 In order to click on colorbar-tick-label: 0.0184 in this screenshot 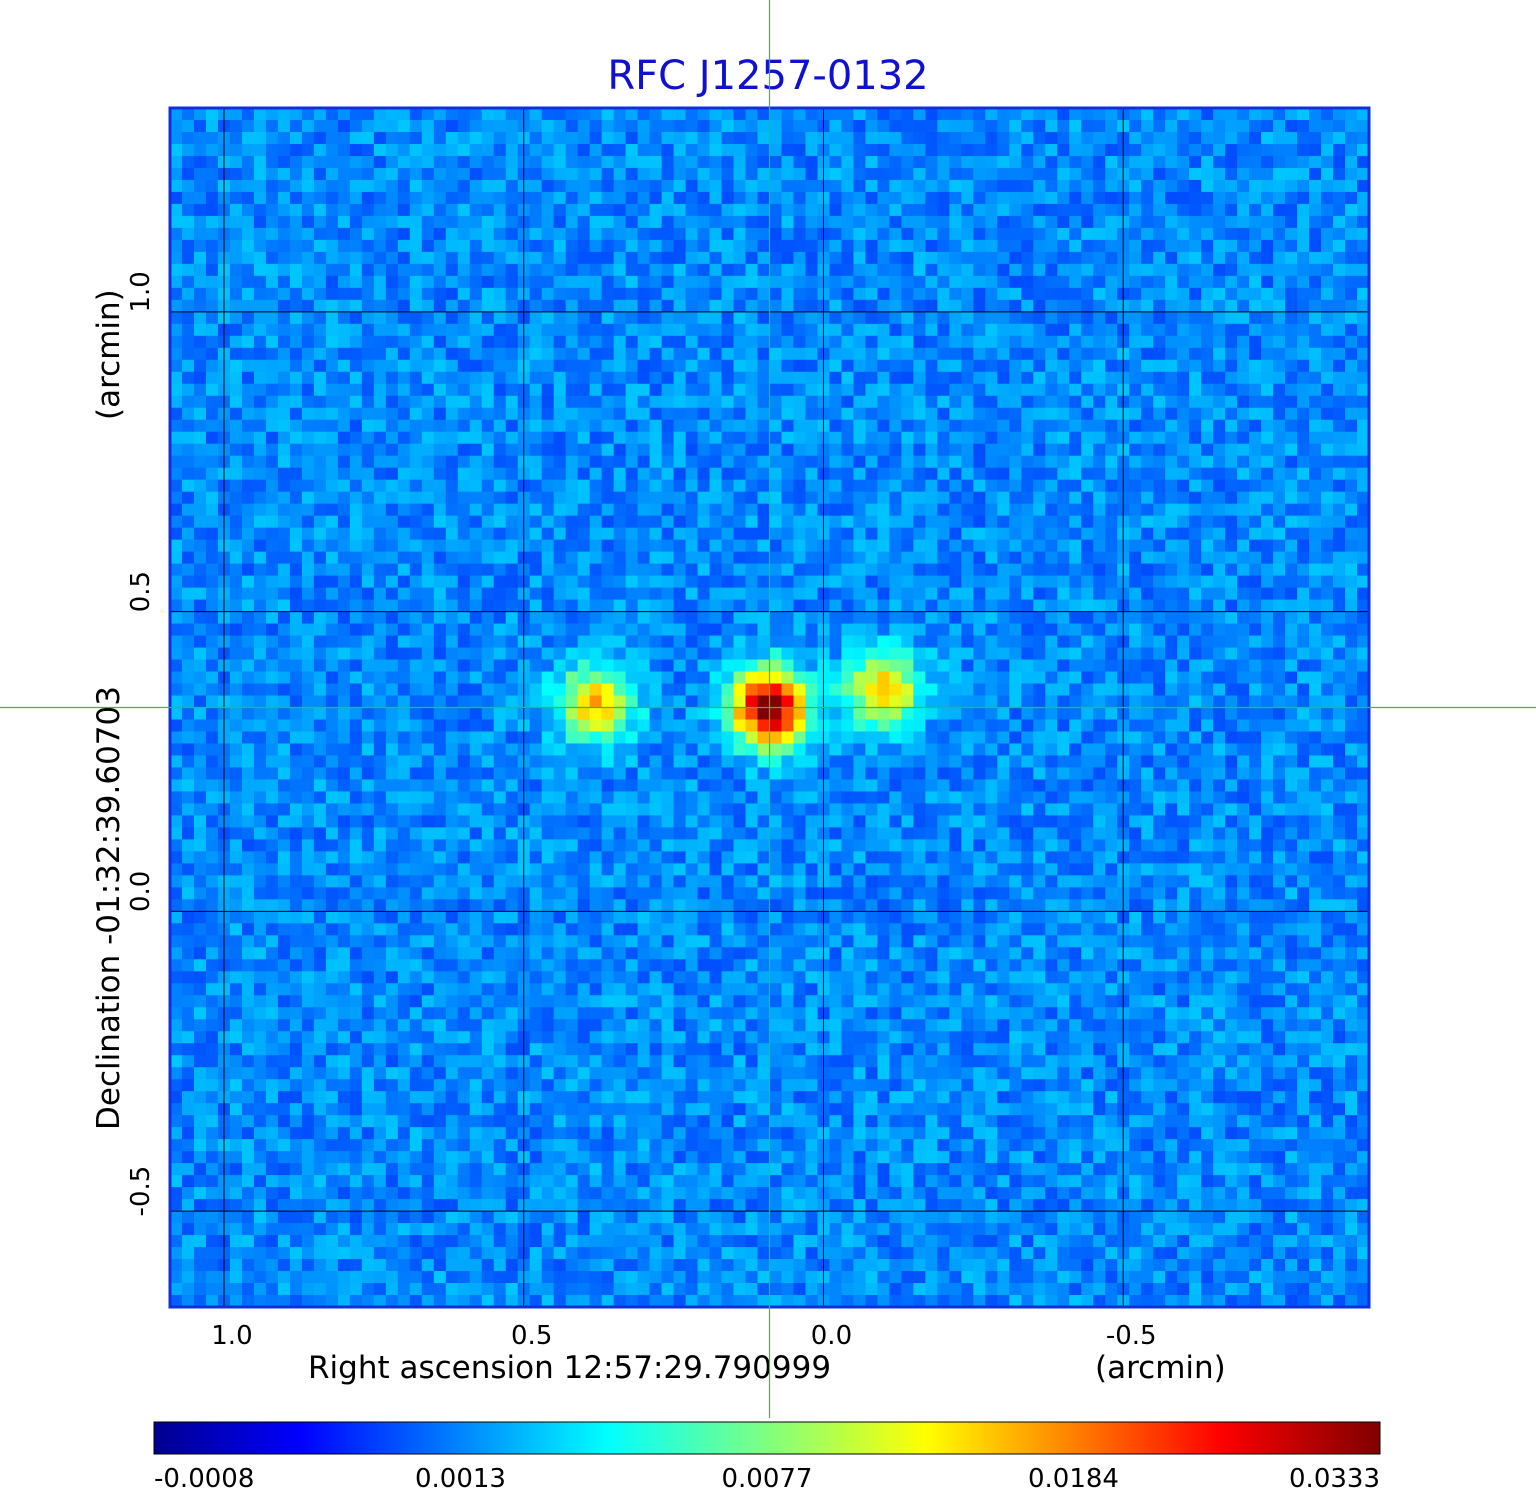, I will do `click(1073, 1479)`.